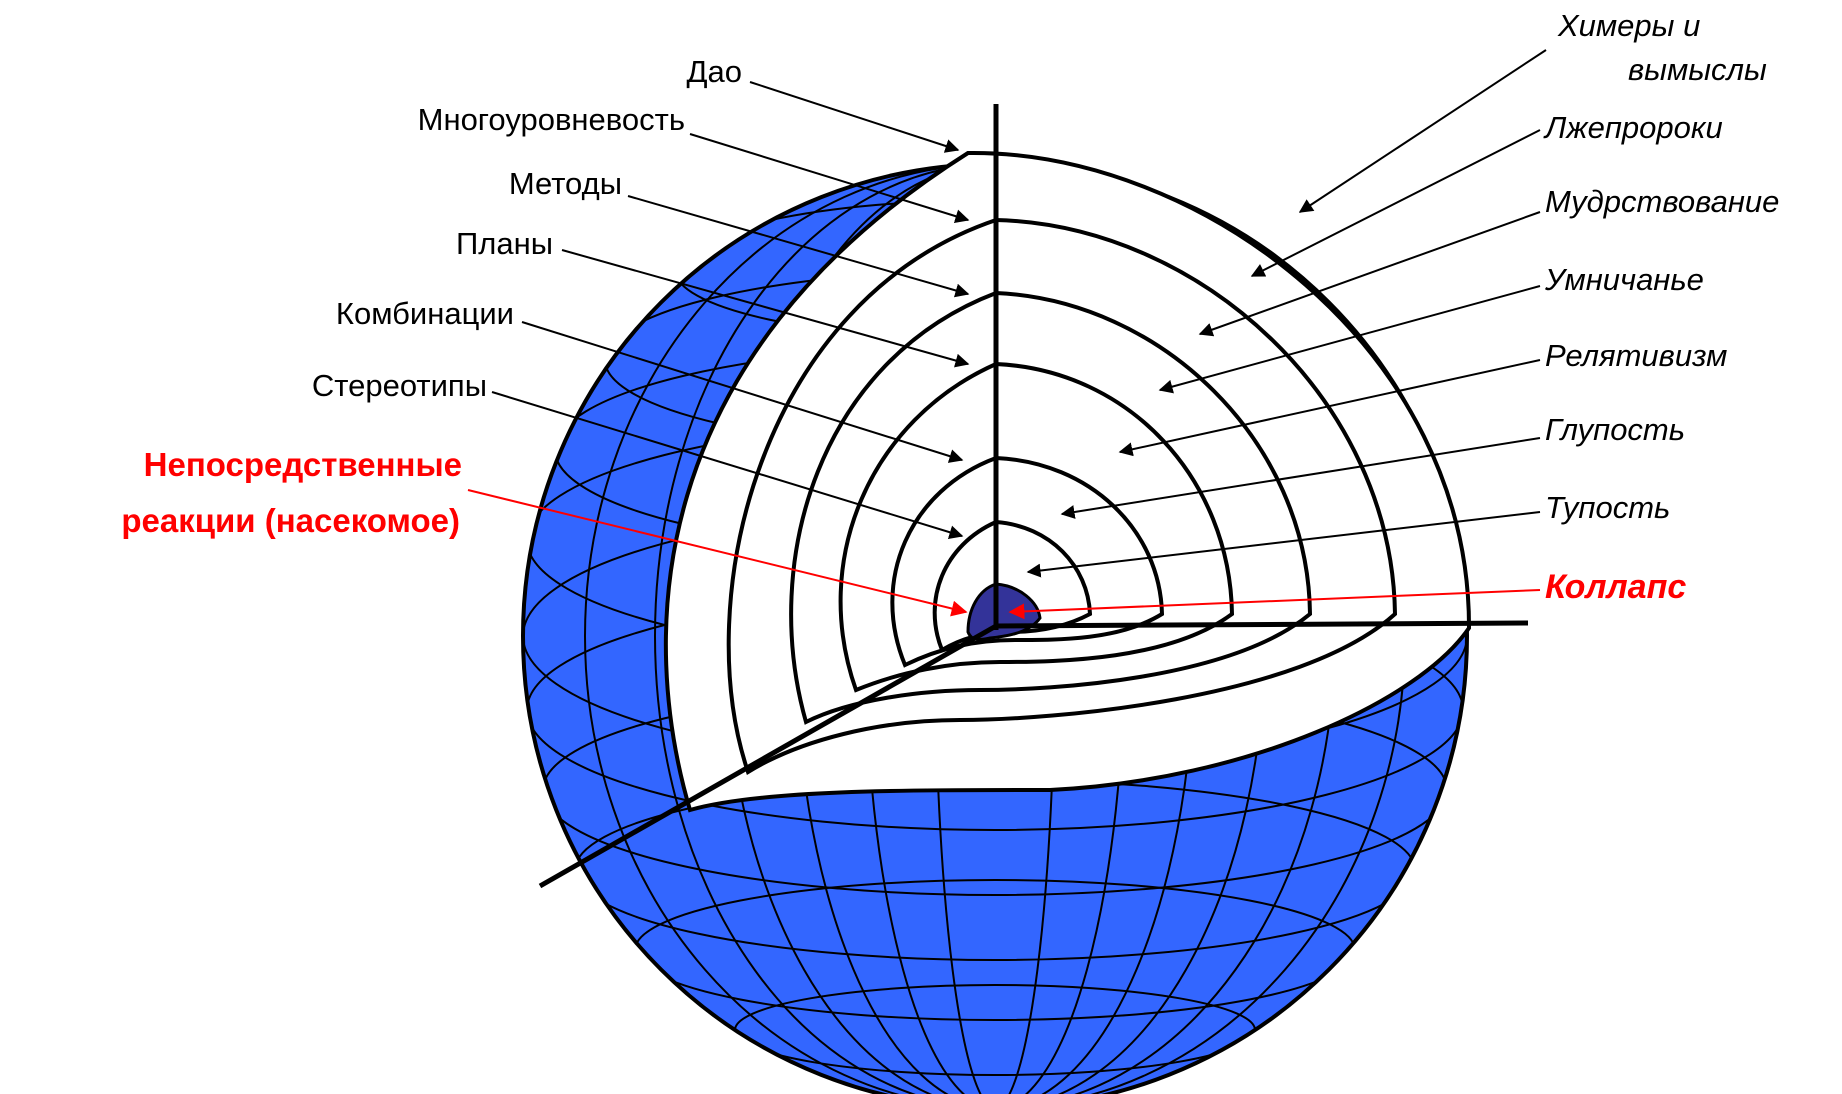  What do you see at coordinates (1628, 25) in the screenshot?
I see `label-chimeras-line1: Химеры и` at bounding box center [1628, 25].